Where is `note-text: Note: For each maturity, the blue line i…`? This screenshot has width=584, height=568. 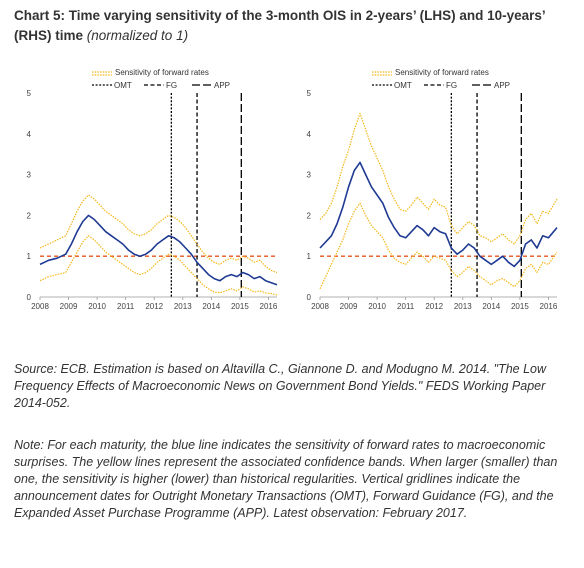
note-text: Note: For each maturity, the blue line i… is located at coordinates (286, 479).